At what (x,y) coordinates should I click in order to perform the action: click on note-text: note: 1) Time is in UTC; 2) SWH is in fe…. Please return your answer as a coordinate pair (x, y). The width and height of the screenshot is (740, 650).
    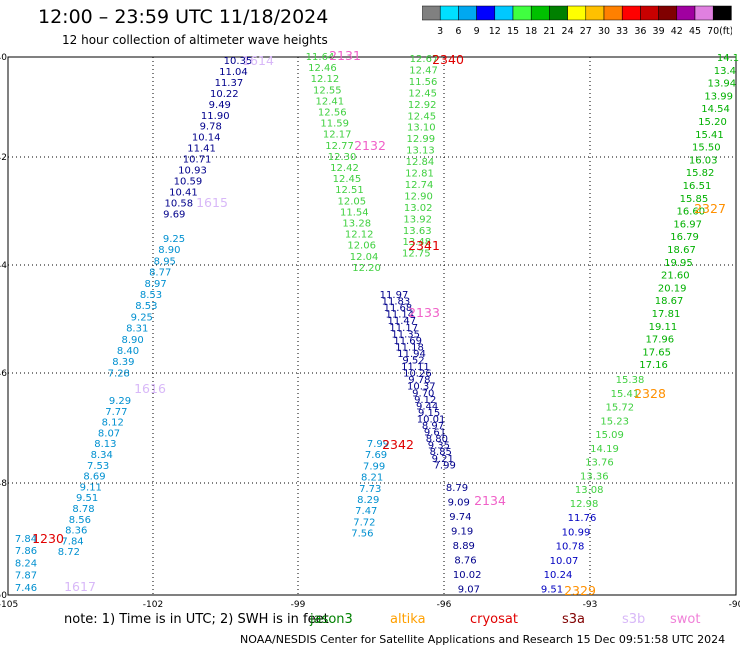
    Looking at the image, I should click on (196, 619).